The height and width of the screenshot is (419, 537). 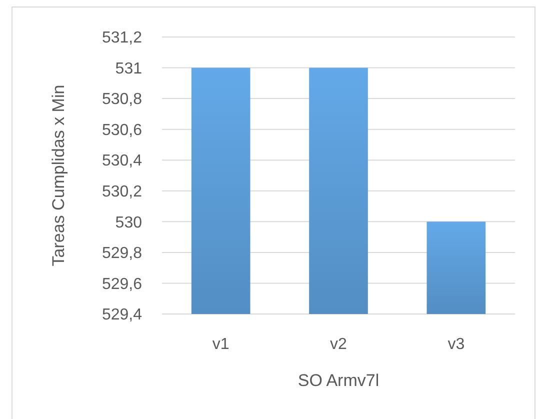 I want to click on y-tick-label: 530,8, so click(x=122, y=99).